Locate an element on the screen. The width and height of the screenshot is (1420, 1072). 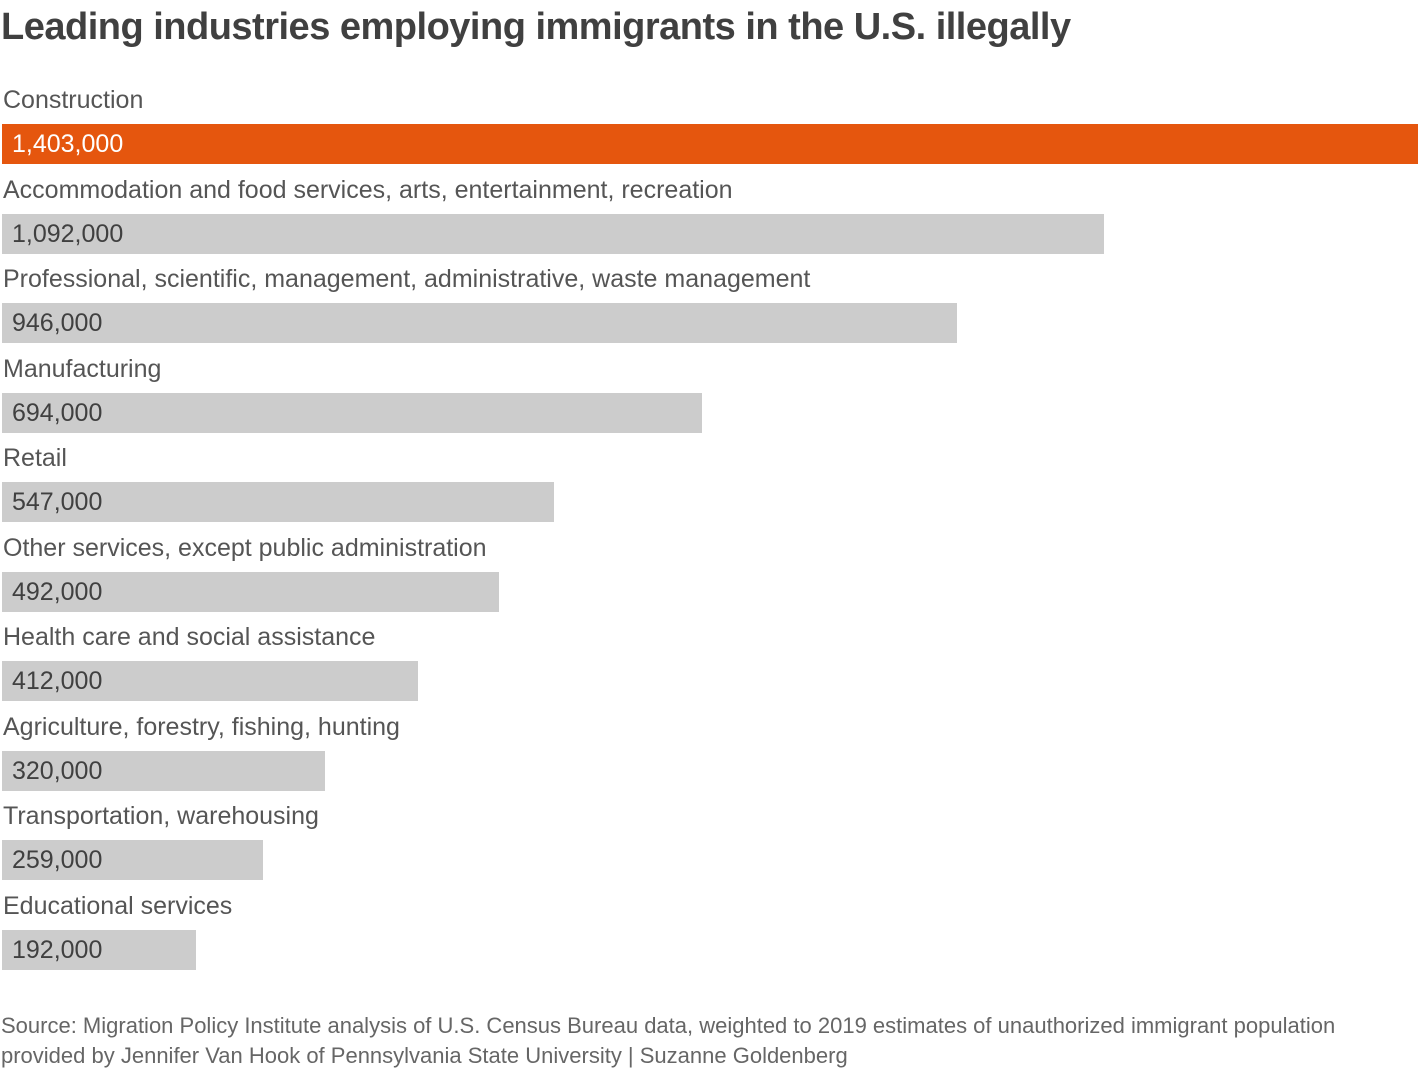
category-label: Educational services is located at coordinates (118, 905).